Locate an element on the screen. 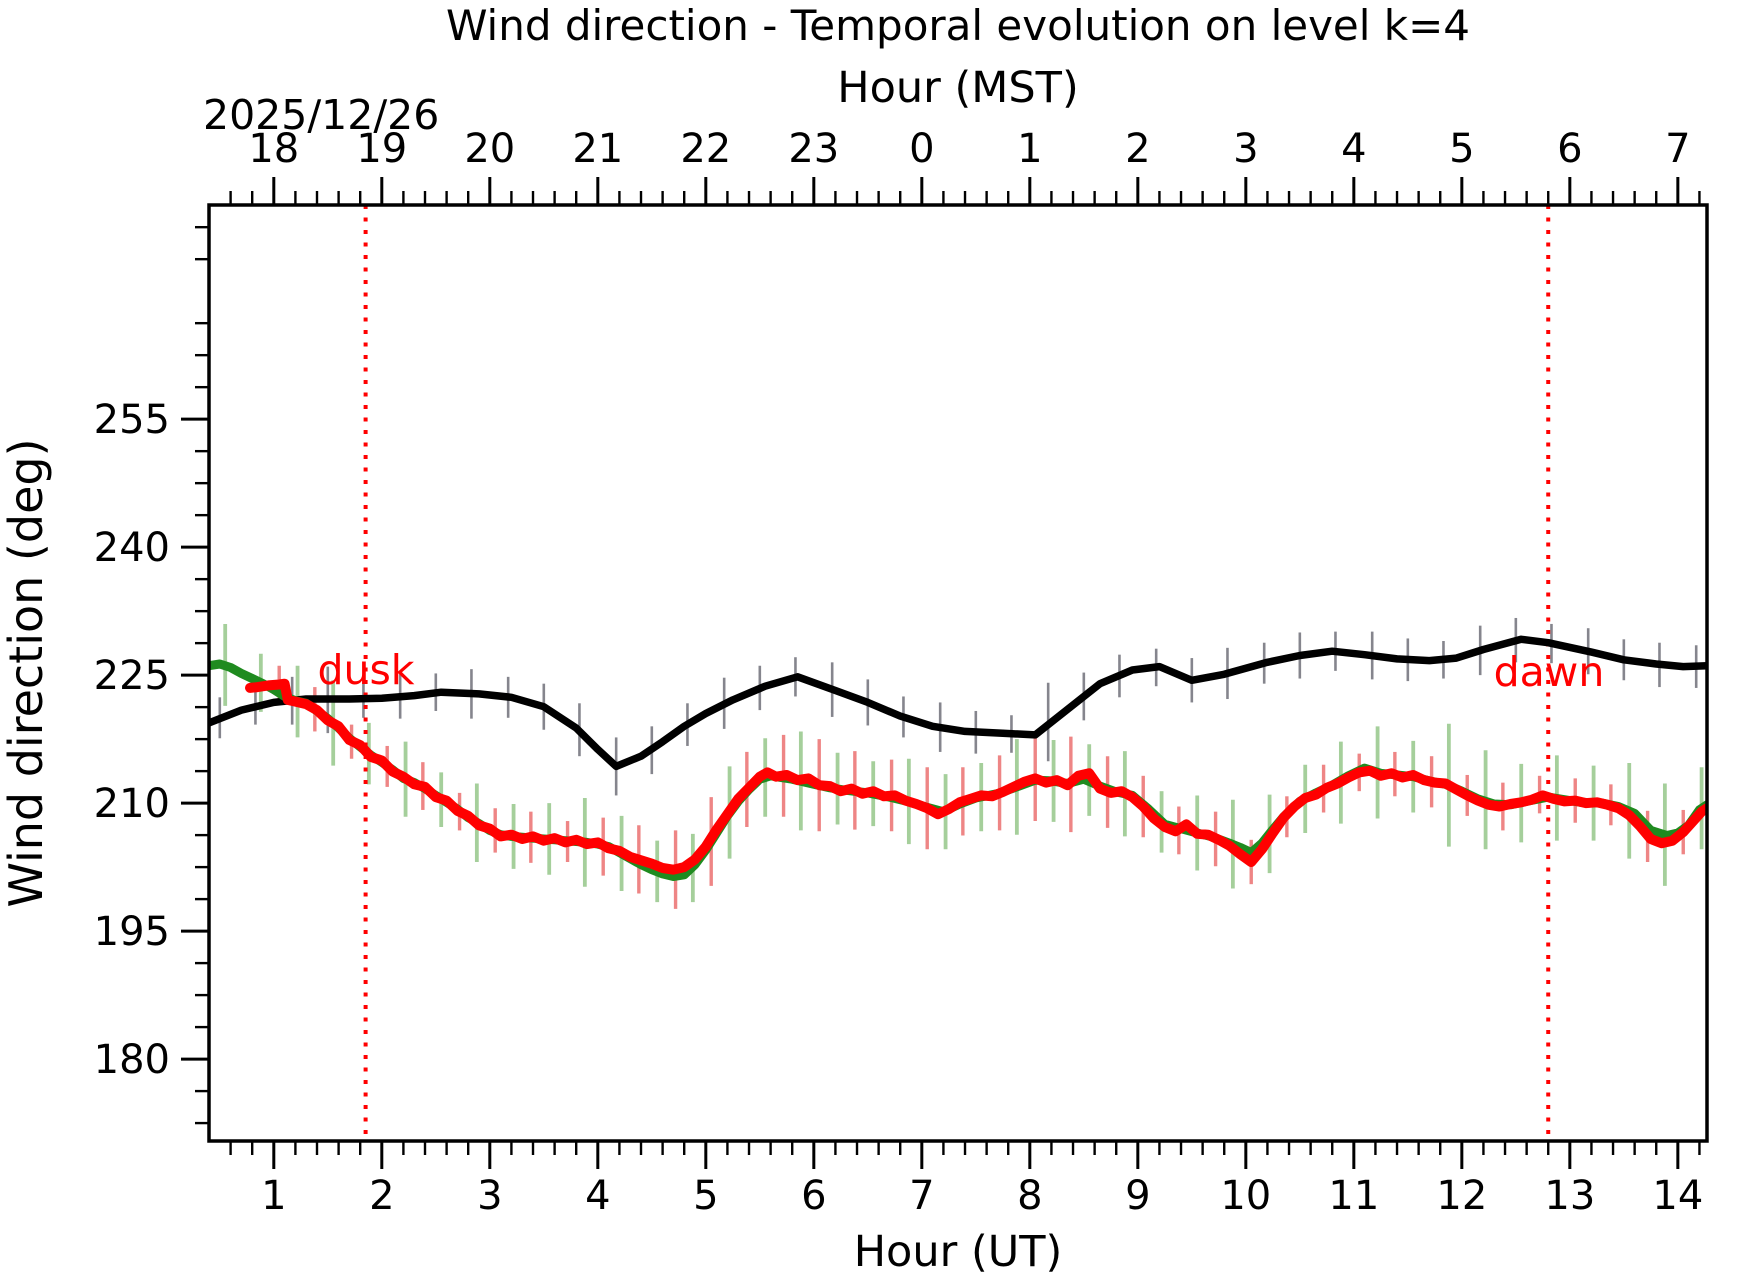 The width and height of the screenshot is (1742, 1282). top-tick-label: 1 is located at coordinates (1029, 149).